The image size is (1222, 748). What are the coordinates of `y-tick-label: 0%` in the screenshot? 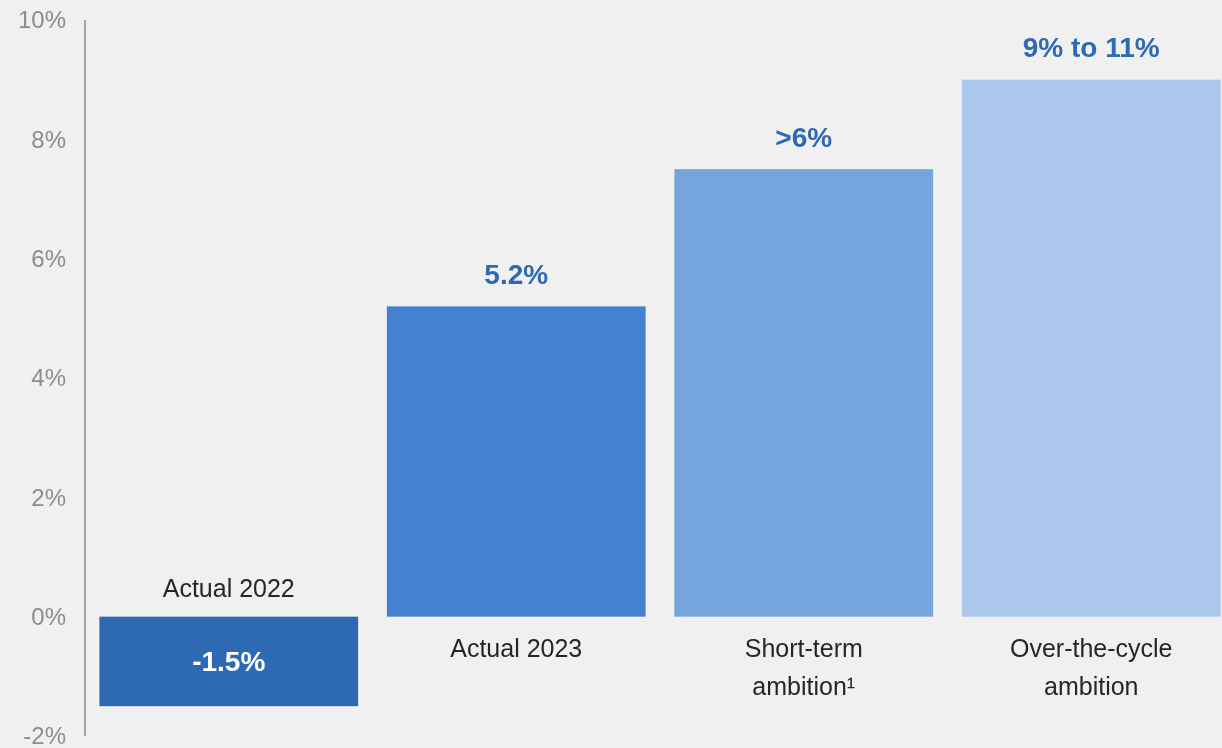 It's located at (48, 617).